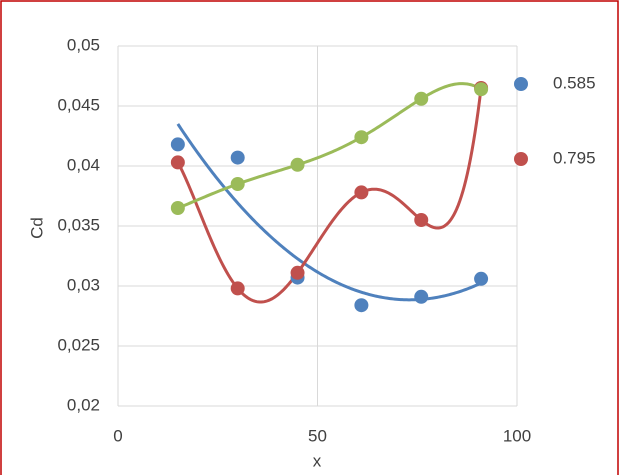 This screenshot has width=620, height=475. Describe the element at coordinates (317, 435) in the screenshot. I see `x-tick-label: 50` at that location.